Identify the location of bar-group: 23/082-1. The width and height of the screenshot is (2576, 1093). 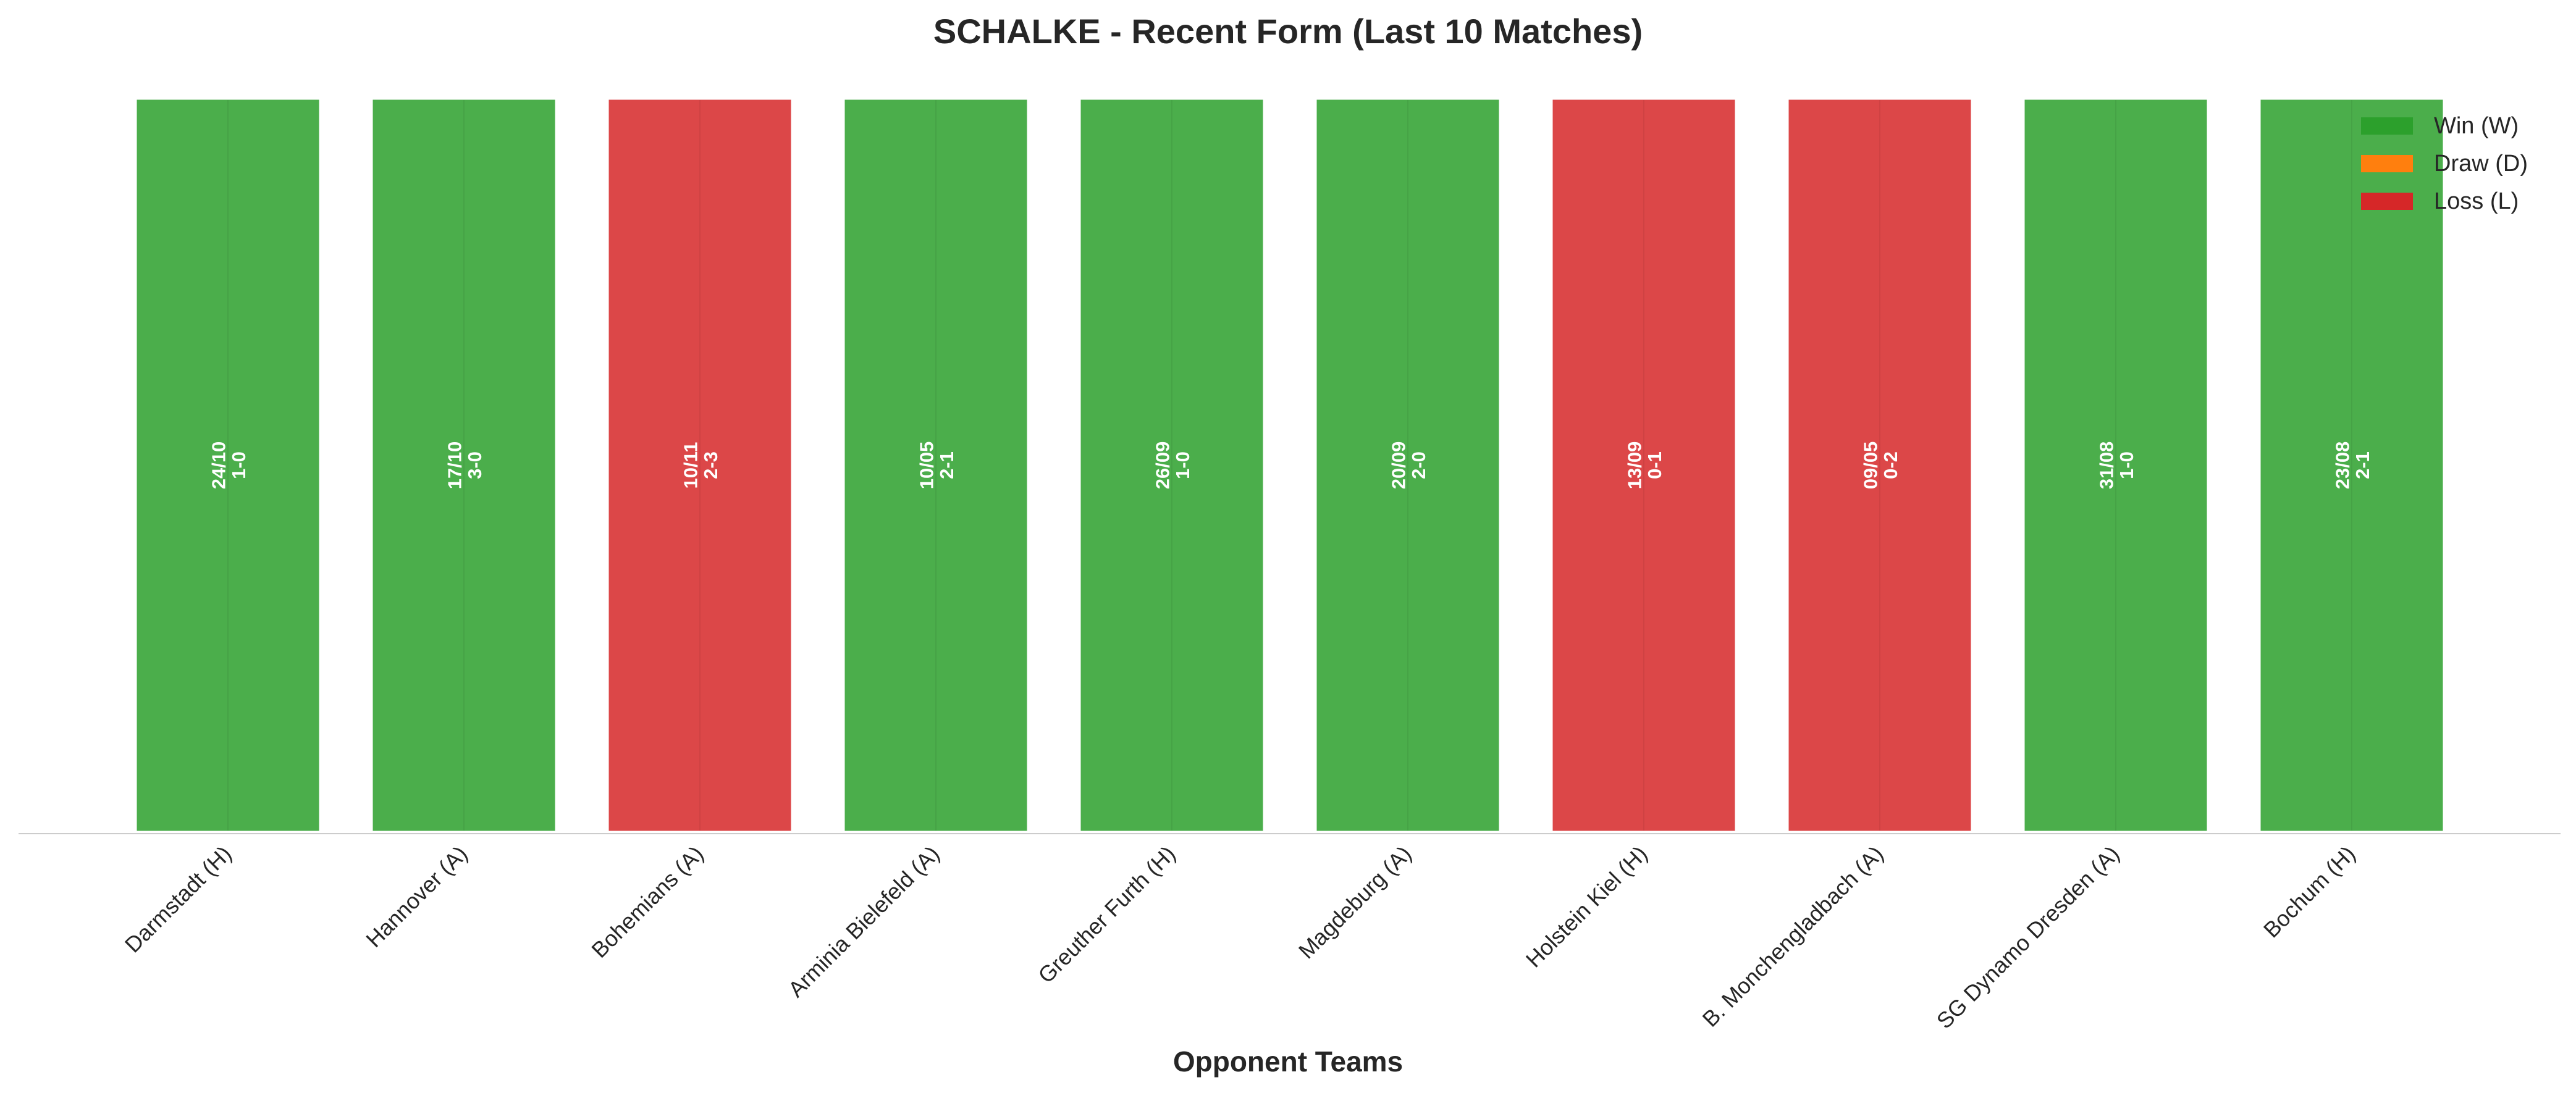
(2351, 465).